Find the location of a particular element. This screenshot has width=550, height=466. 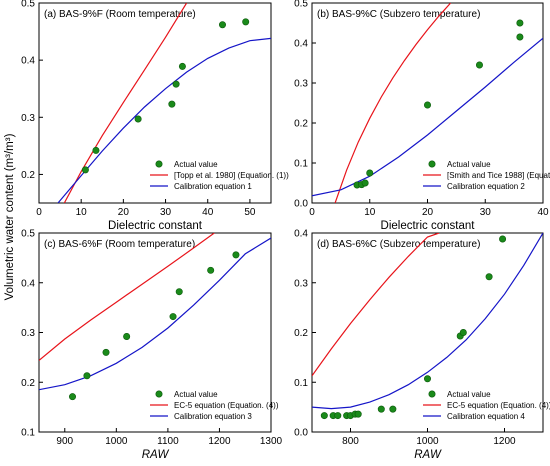

legend-label: Calibration equation 4 is located at coordinates (486, 416).